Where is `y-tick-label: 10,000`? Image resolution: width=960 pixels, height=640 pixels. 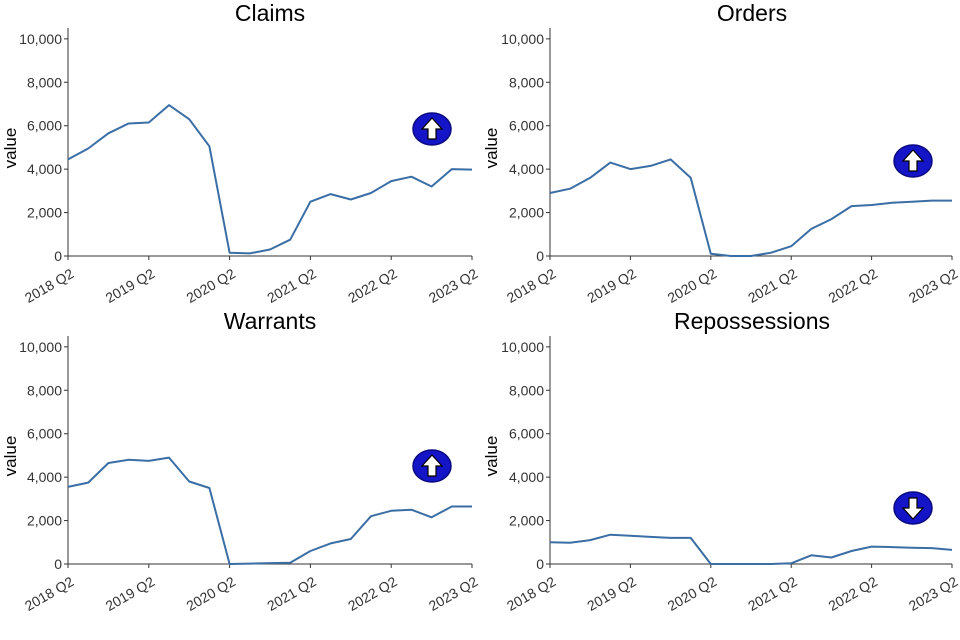 y-tick-label: 10,000 is located at coordinates (40, 347).